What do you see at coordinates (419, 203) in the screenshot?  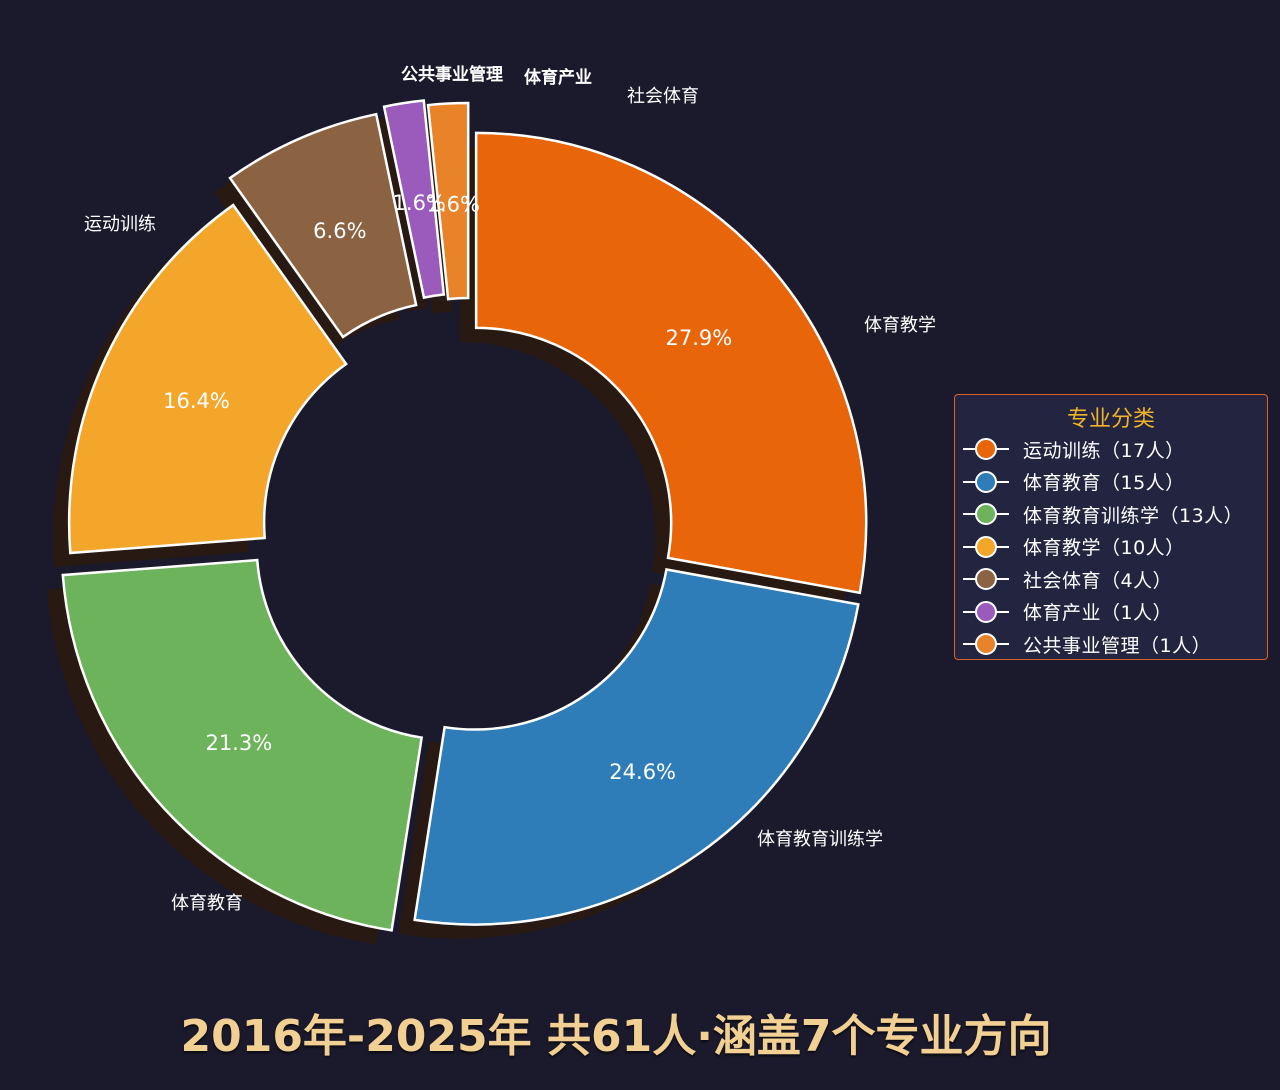 I see `slice-6-percent-label: 1.6%` at bounding box center [419, 203].